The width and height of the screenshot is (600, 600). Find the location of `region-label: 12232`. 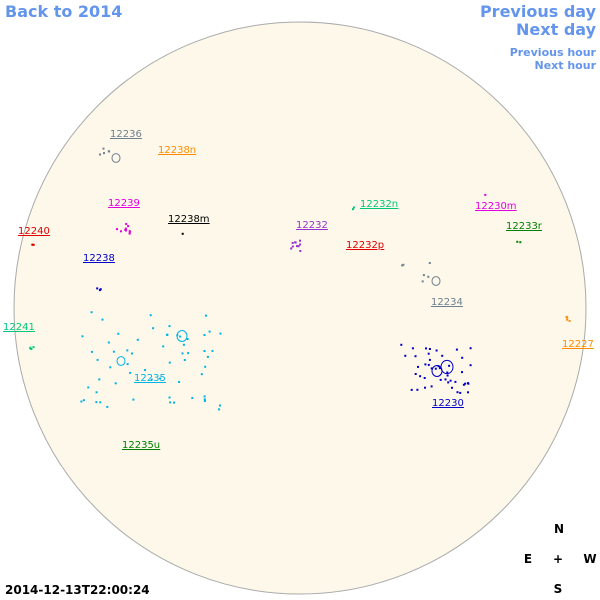

region-label: 12232 is located at coordinates (312, 225).